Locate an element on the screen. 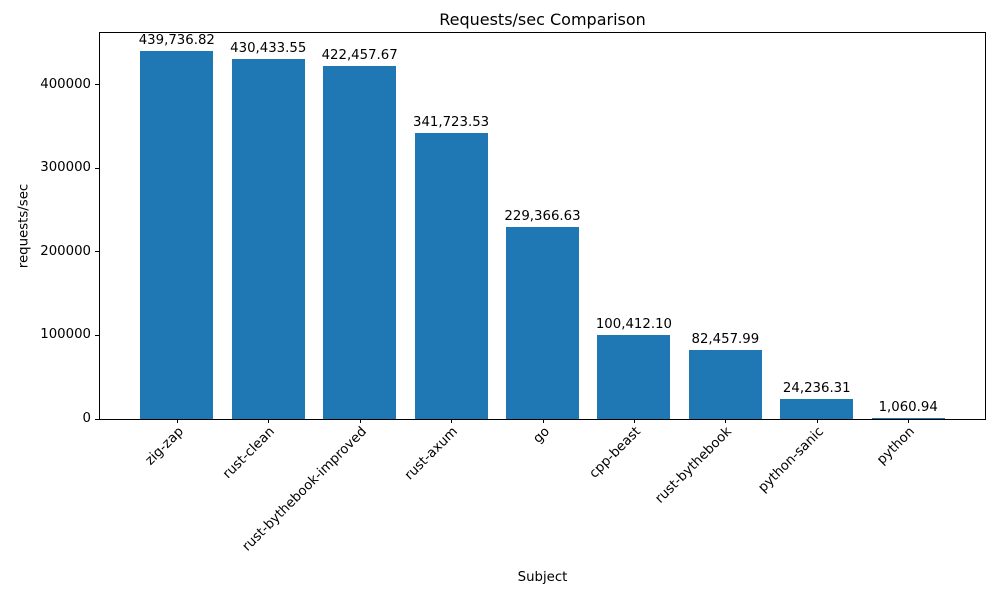  x-tick-label: rust-bythebook is located at coordinates (694, 465).